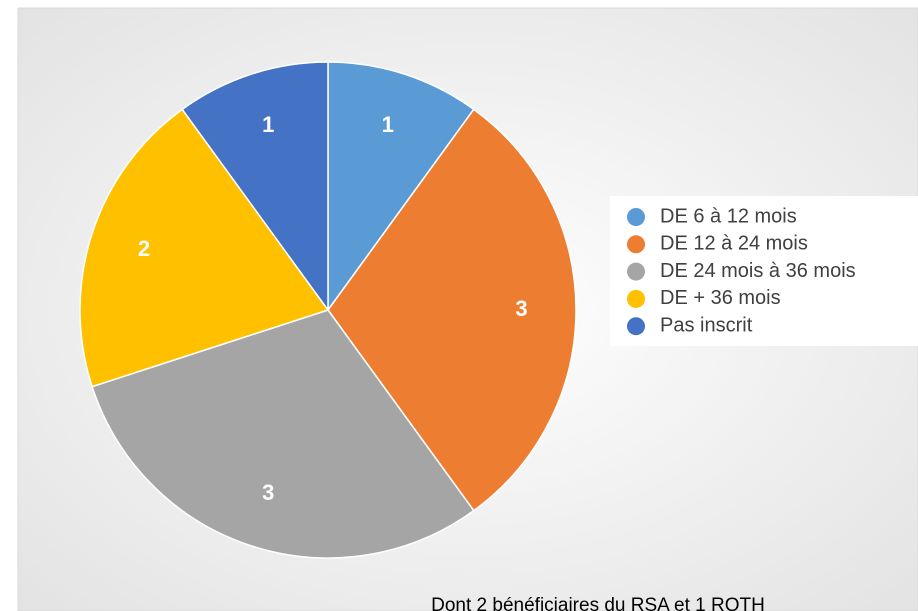  What do you see at coordinates (734, 244) in the screenshot?
I see `legend-label: DE 12 à 24 mois` at bounding box center [734, 244].